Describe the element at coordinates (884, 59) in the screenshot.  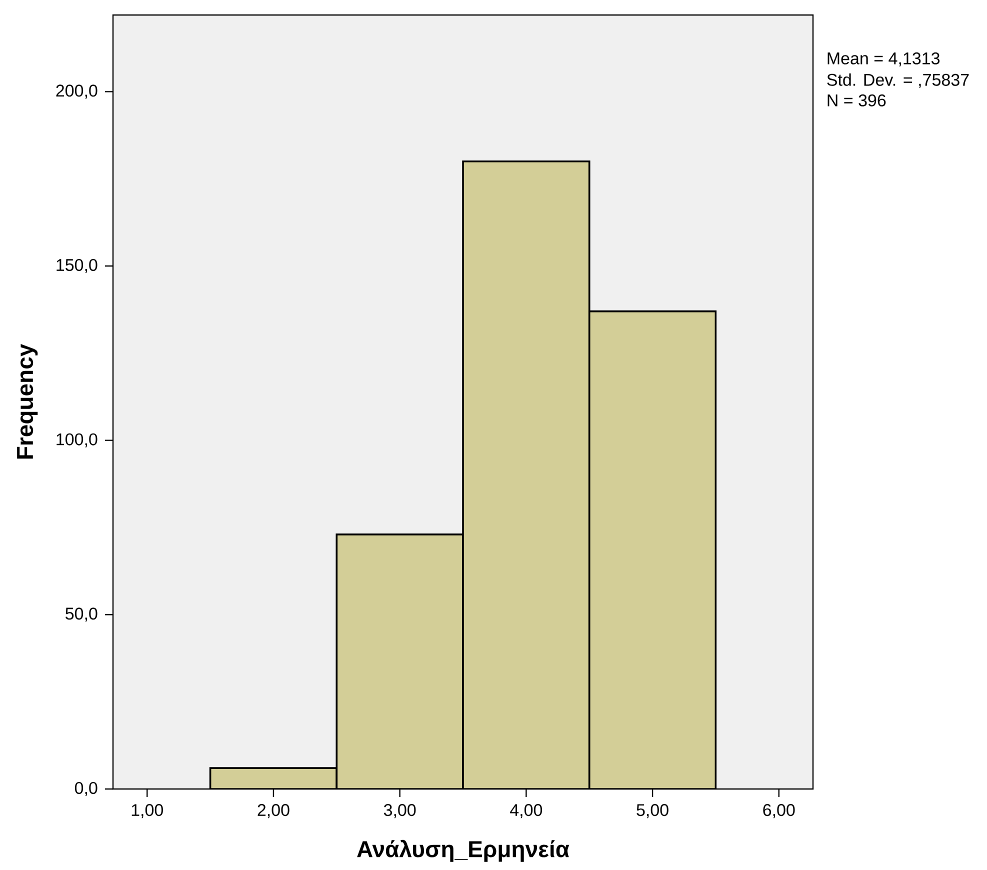
I see `text: Mean = 4,1313` at that location.